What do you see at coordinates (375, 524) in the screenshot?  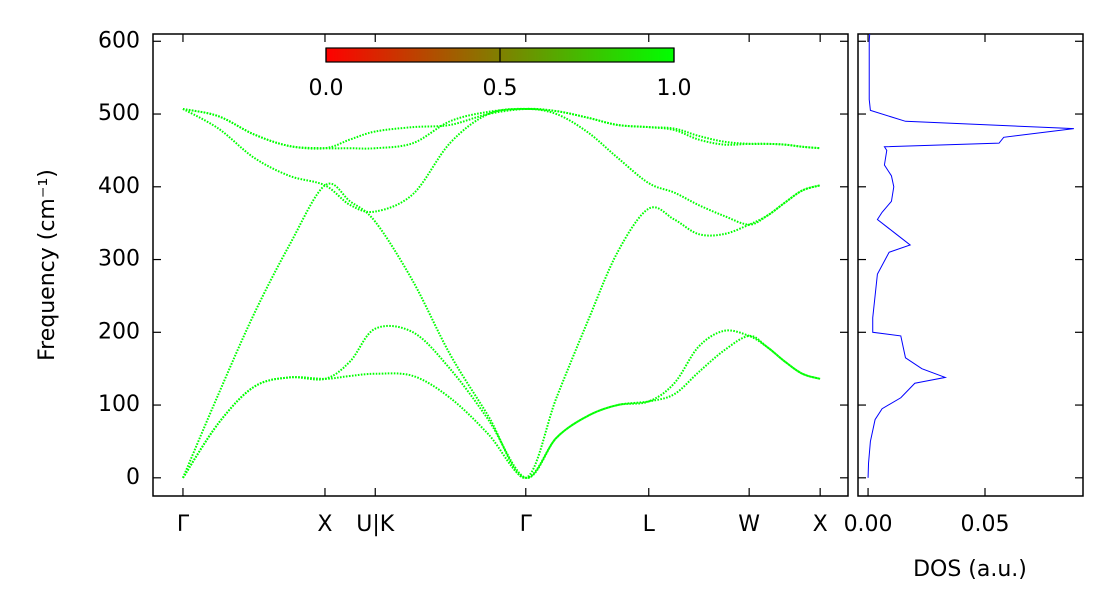 I see `x-tick-label: U|K` at bounding box center [375, 524].